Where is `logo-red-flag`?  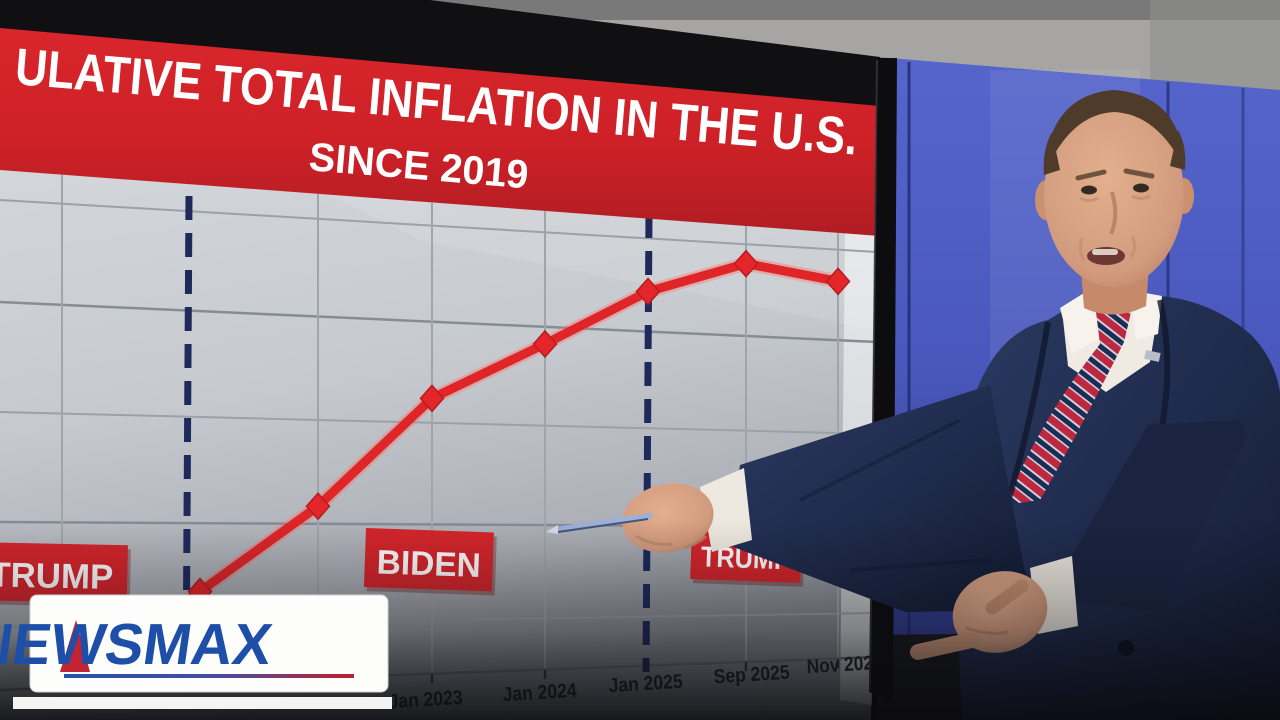
logo-red-flag is located at coordinates (75, 646).